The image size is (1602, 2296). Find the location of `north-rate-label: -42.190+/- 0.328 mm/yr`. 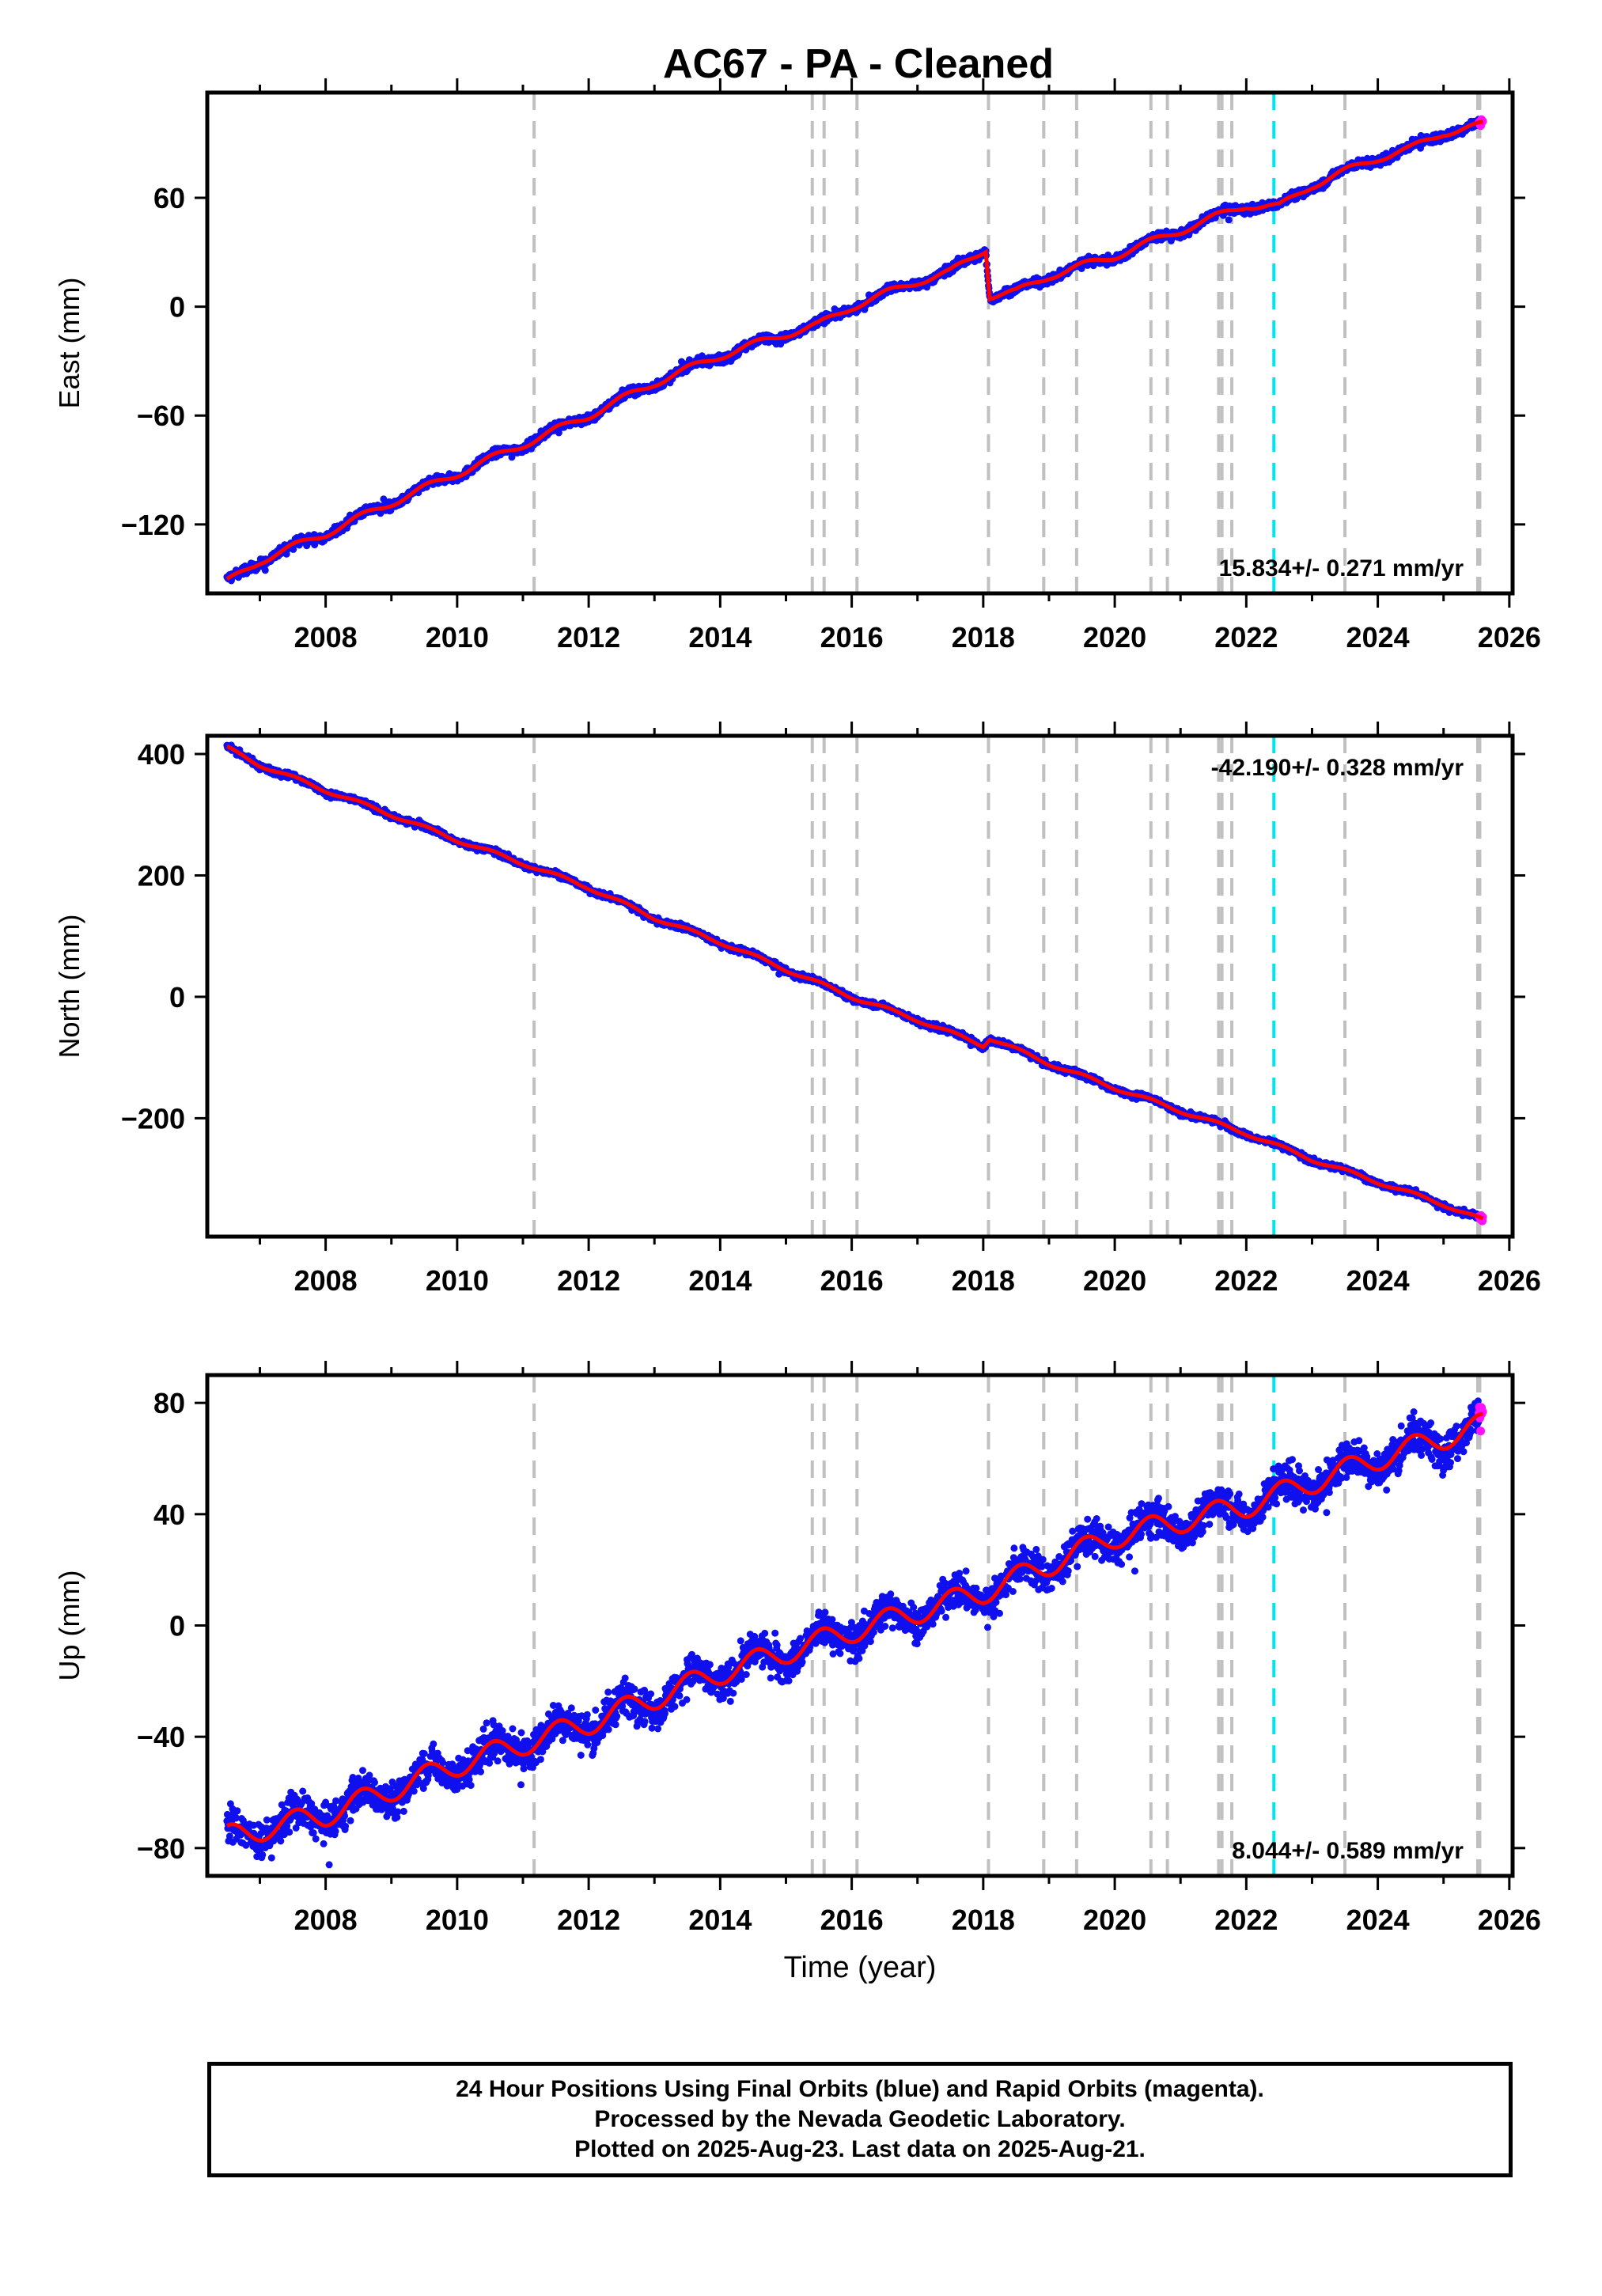

north-rate-label: -42.190+/- 0.328 mm/yr is located at coordinates (1338, 768).